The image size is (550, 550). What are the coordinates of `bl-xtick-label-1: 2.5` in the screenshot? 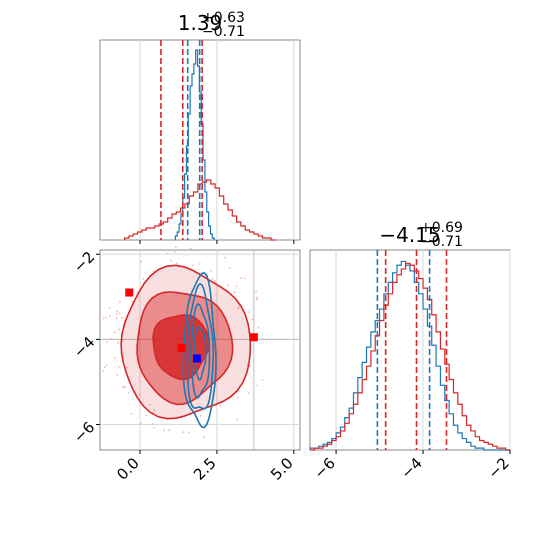 It's located at (205, 469).